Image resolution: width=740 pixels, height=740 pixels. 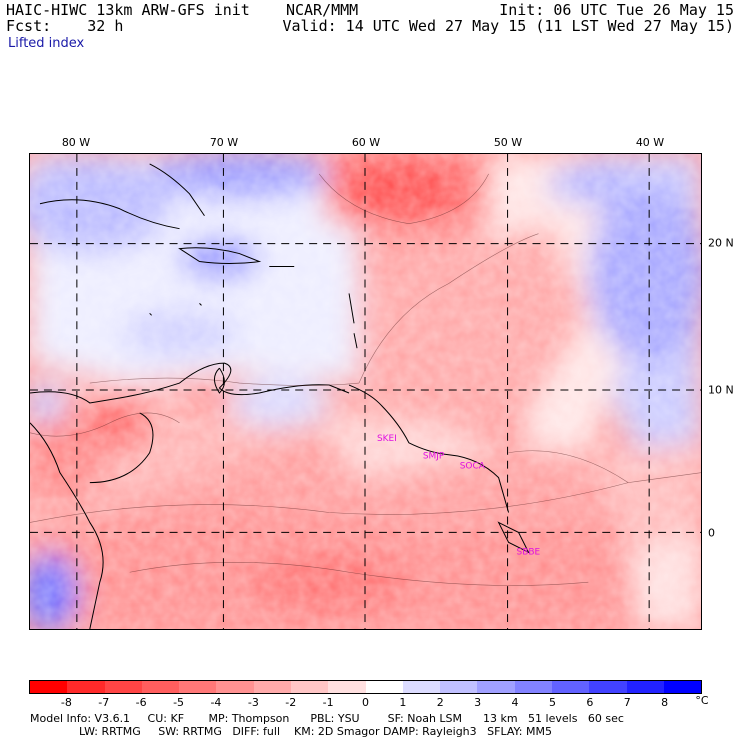 What do you see at coordinates (141, 702) in the screenshot?
I see `colorbar-tick-label: -6` at bounding box center [141, 702].